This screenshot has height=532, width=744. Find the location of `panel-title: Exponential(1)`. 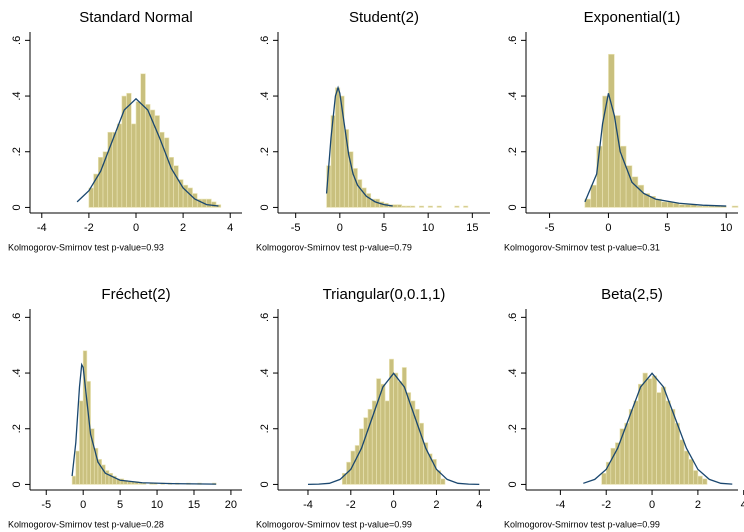

panel-title: Exponential(1) is located at coordinates (632, 17).